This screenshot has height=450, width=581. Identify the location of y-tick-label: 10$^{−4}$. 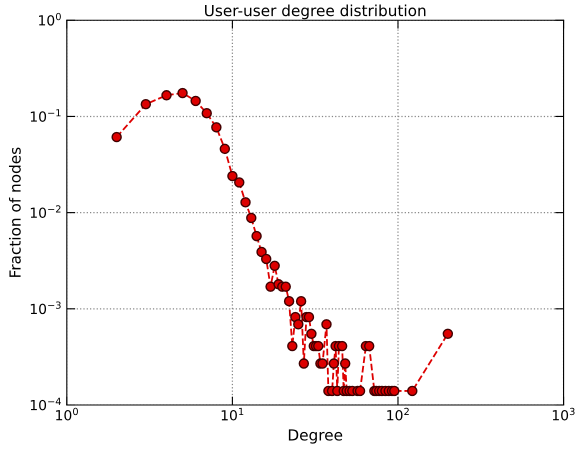
(45, 404).